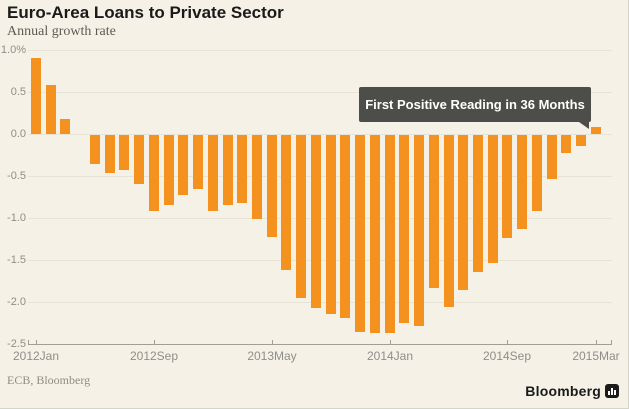 Image resolution: width=629 pixels, height=409 pixels. Describe the element at coordinates (563, 391) in the screenshot. I see `bloomberg-wordmark: Bloomberg` at that location.